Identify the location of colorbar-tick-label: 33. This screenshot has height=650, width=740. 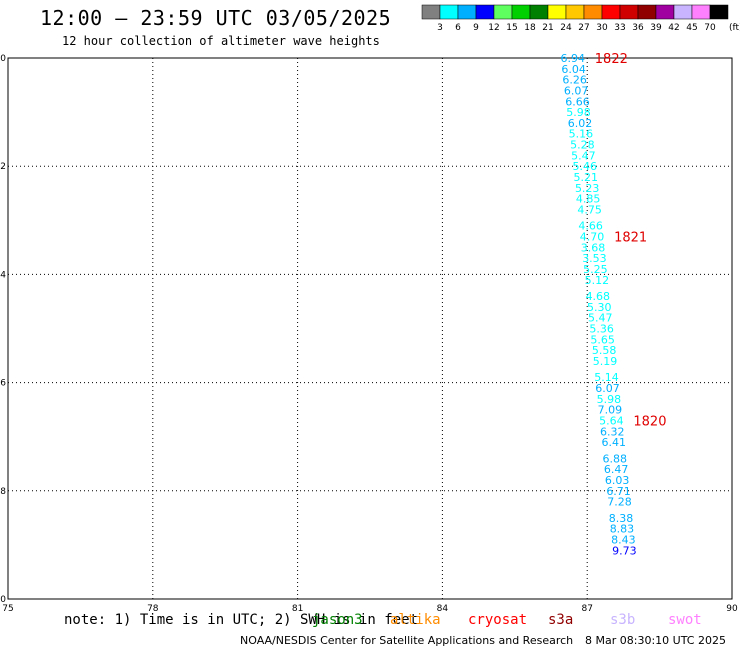
(619, 28).